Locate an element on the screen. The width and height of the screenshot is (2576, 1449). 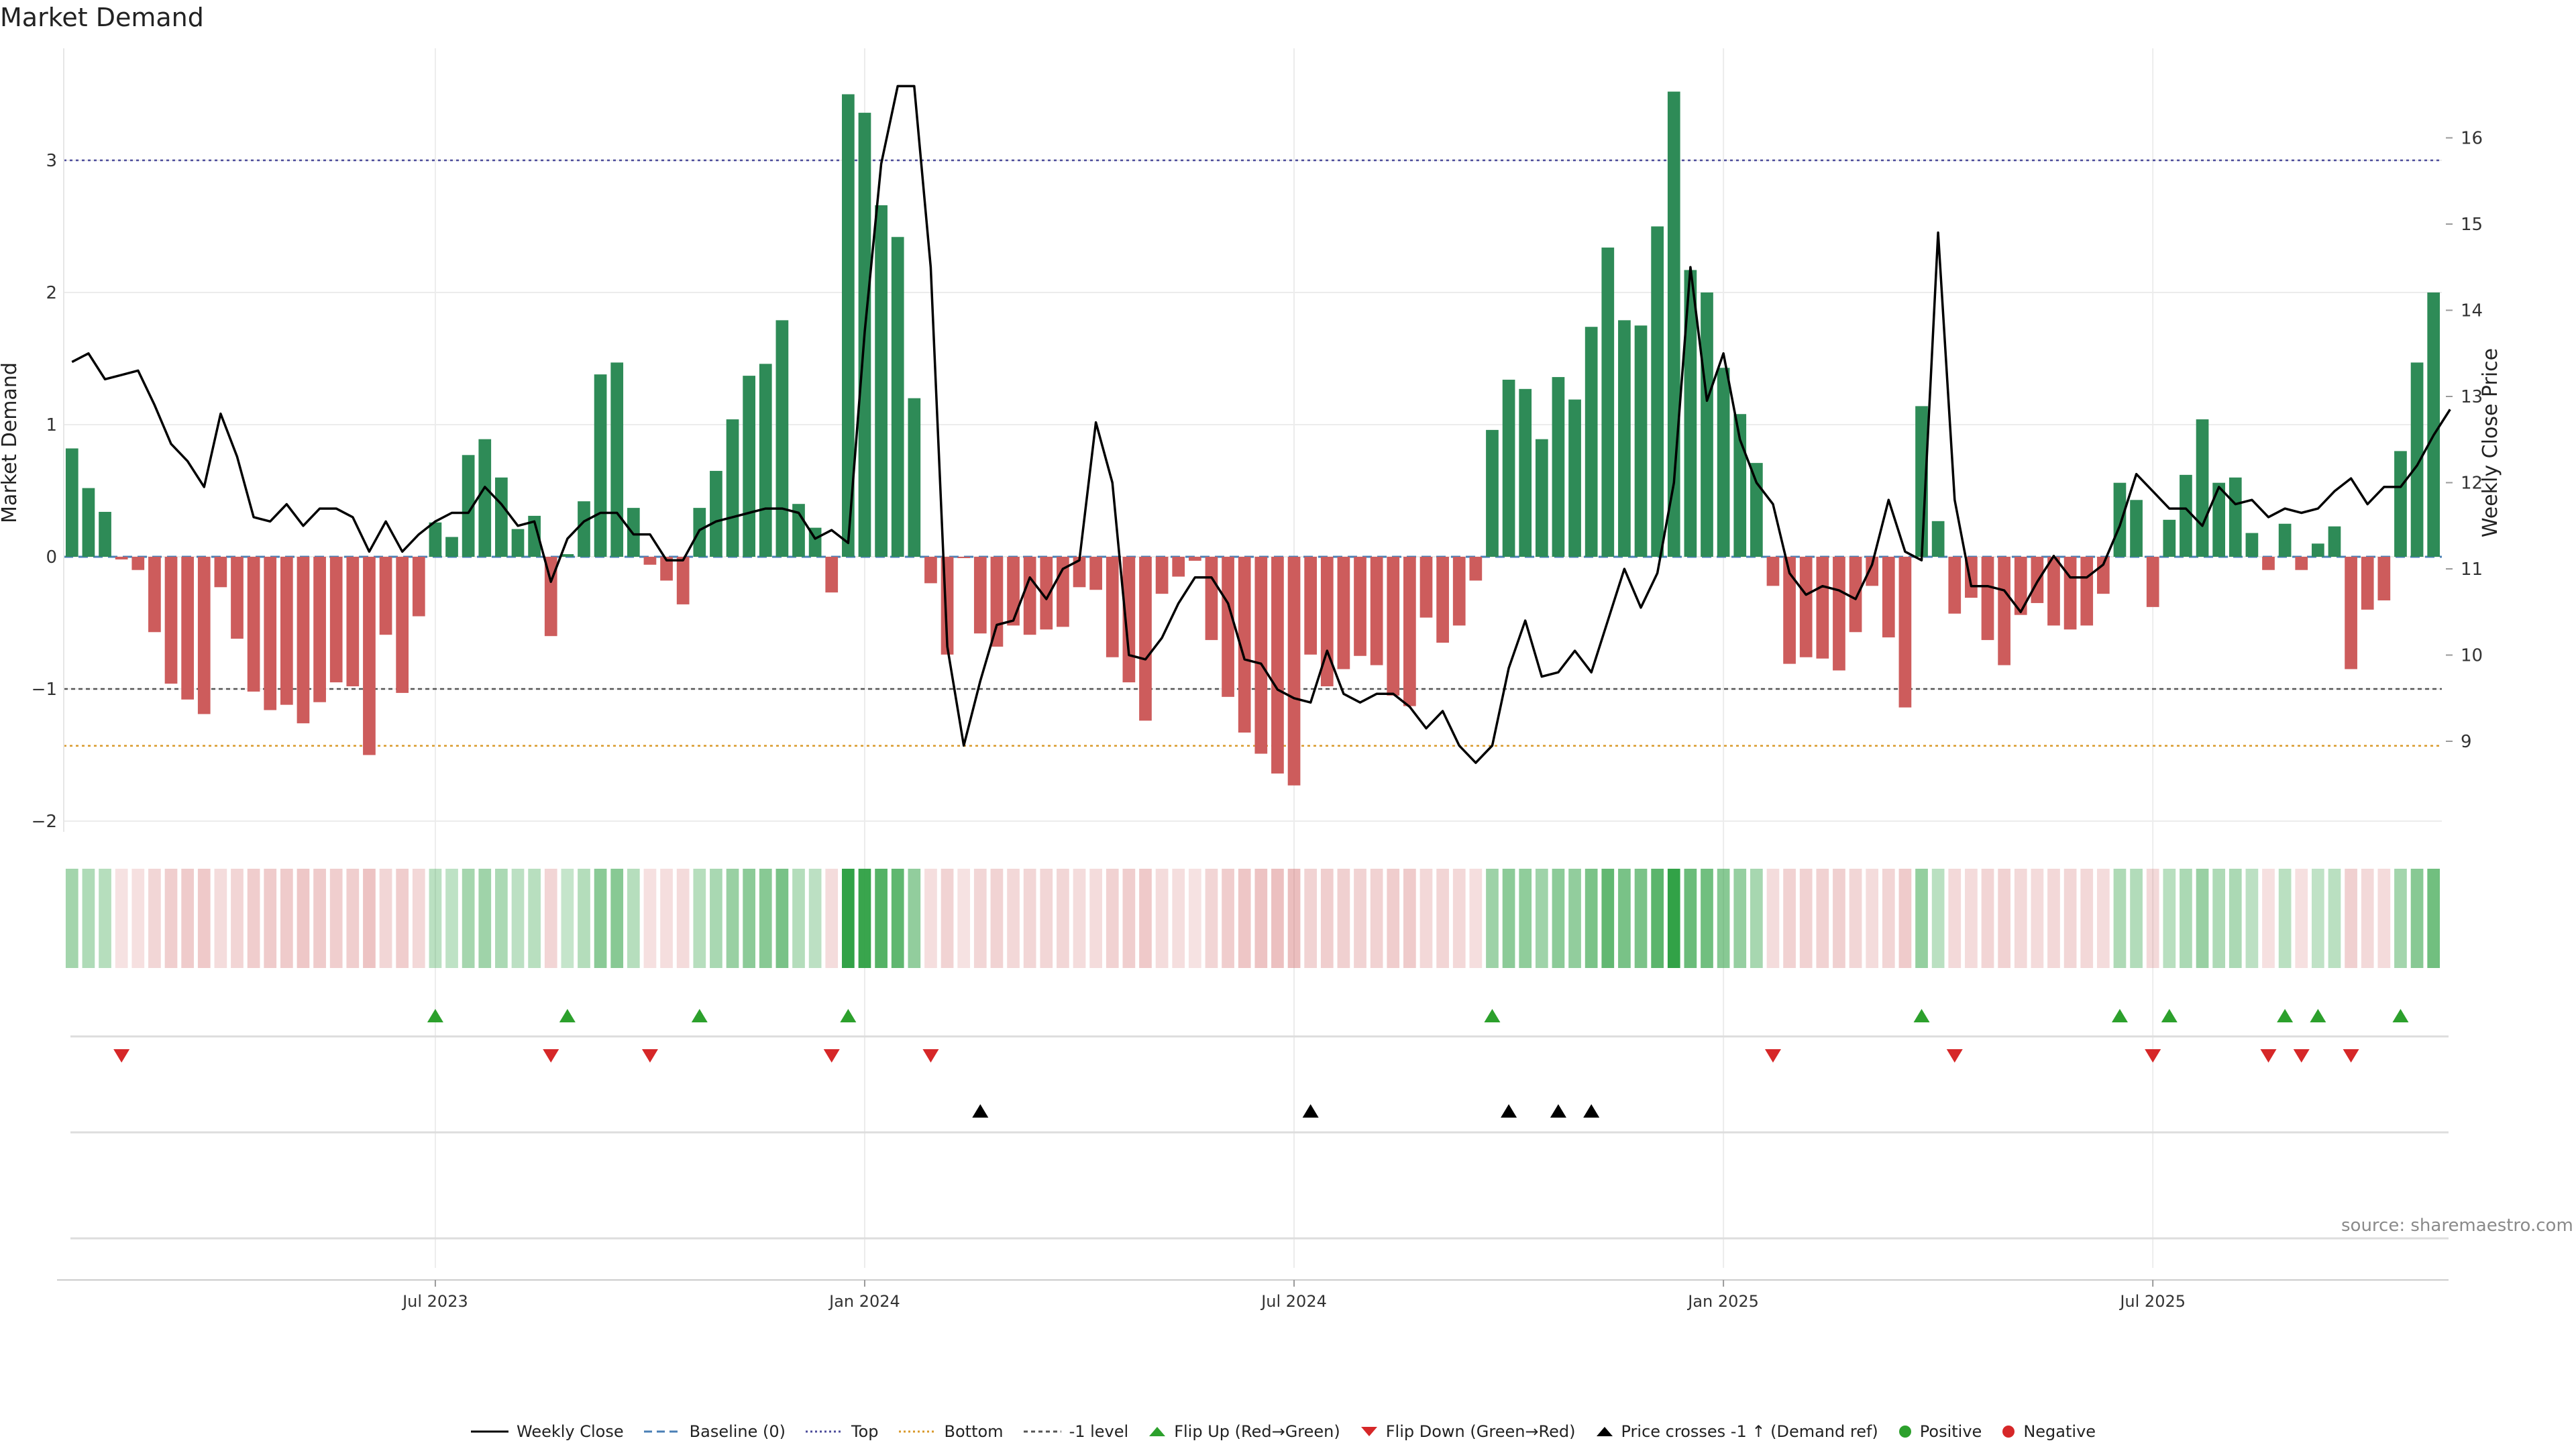
legend-baseline-label: Baseline (0) is located at coordinates (737, 1431).